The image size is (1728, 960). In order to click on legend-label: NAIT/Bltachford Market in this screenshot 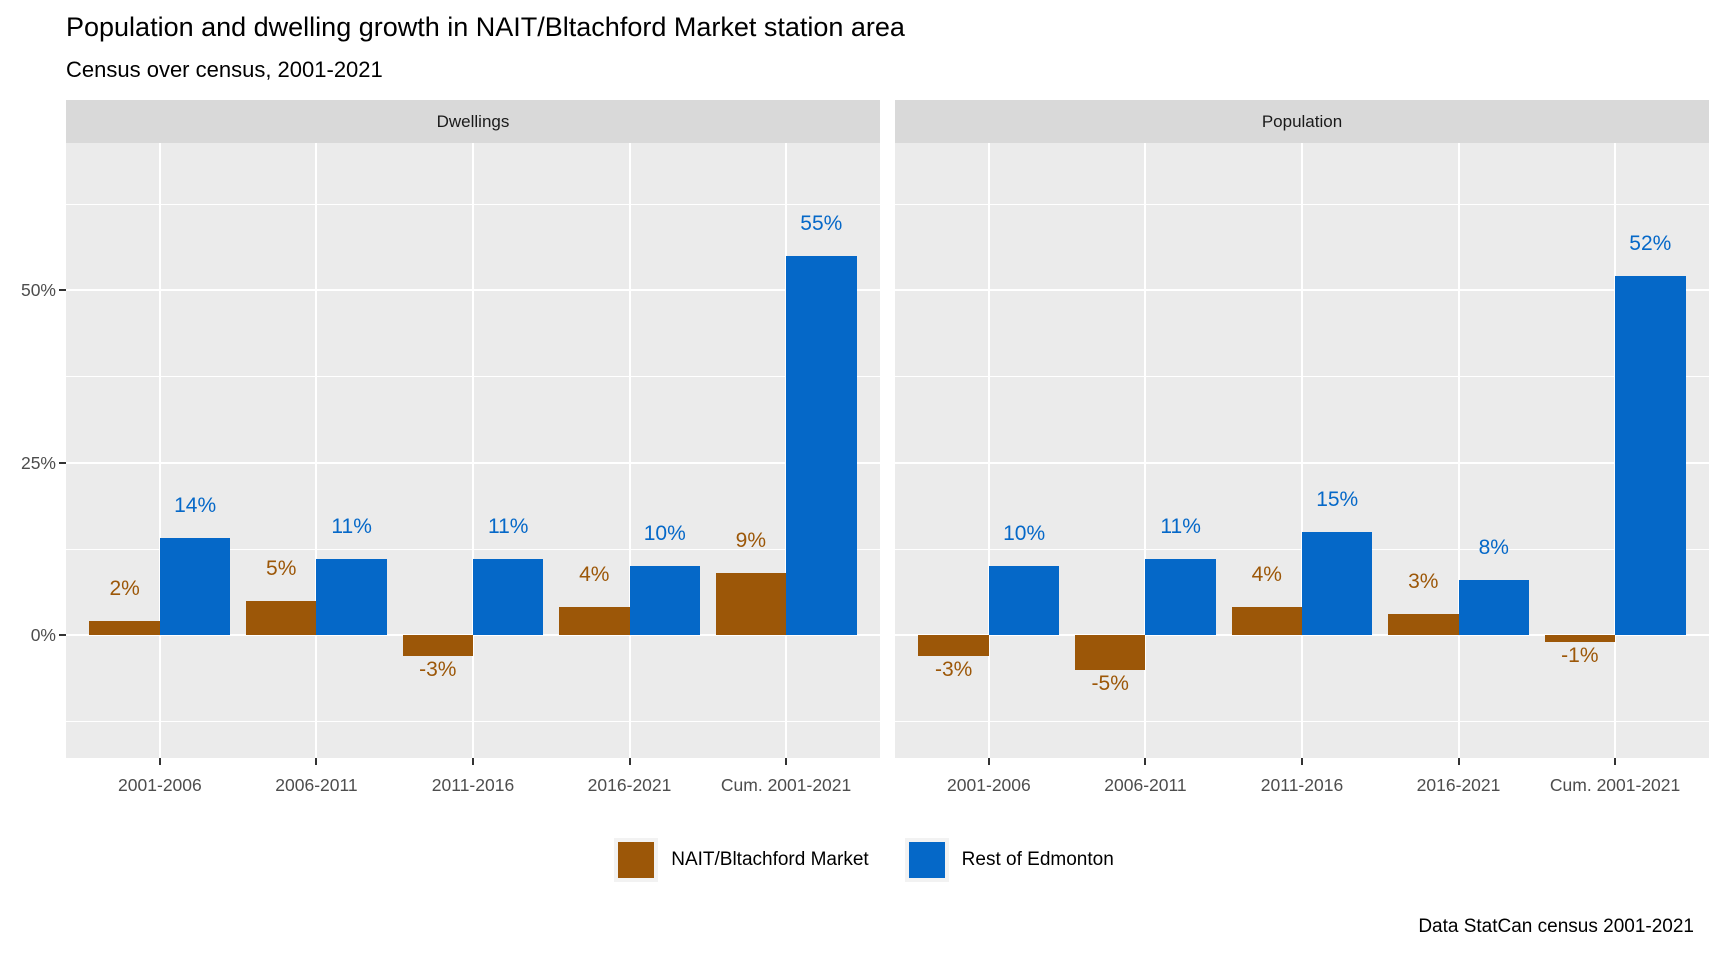, I will do `click(770, 859)`.